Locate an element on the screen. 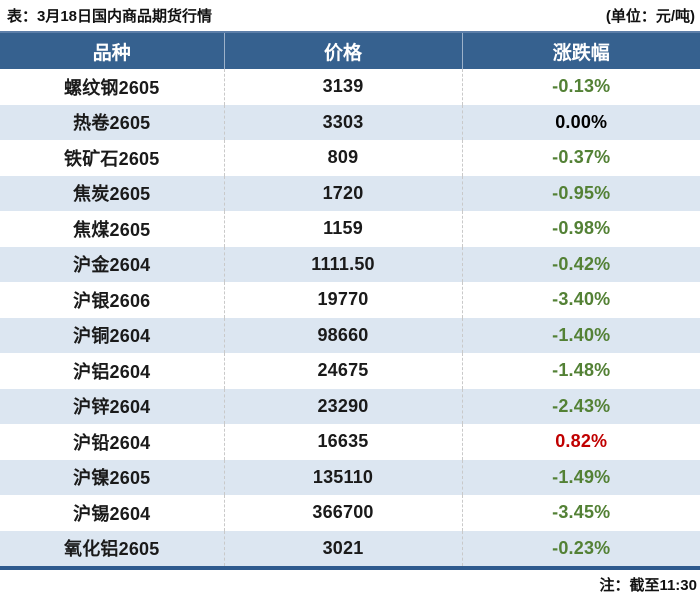  cell-variety: 热卷2605 is located at coordinates (112, 122).